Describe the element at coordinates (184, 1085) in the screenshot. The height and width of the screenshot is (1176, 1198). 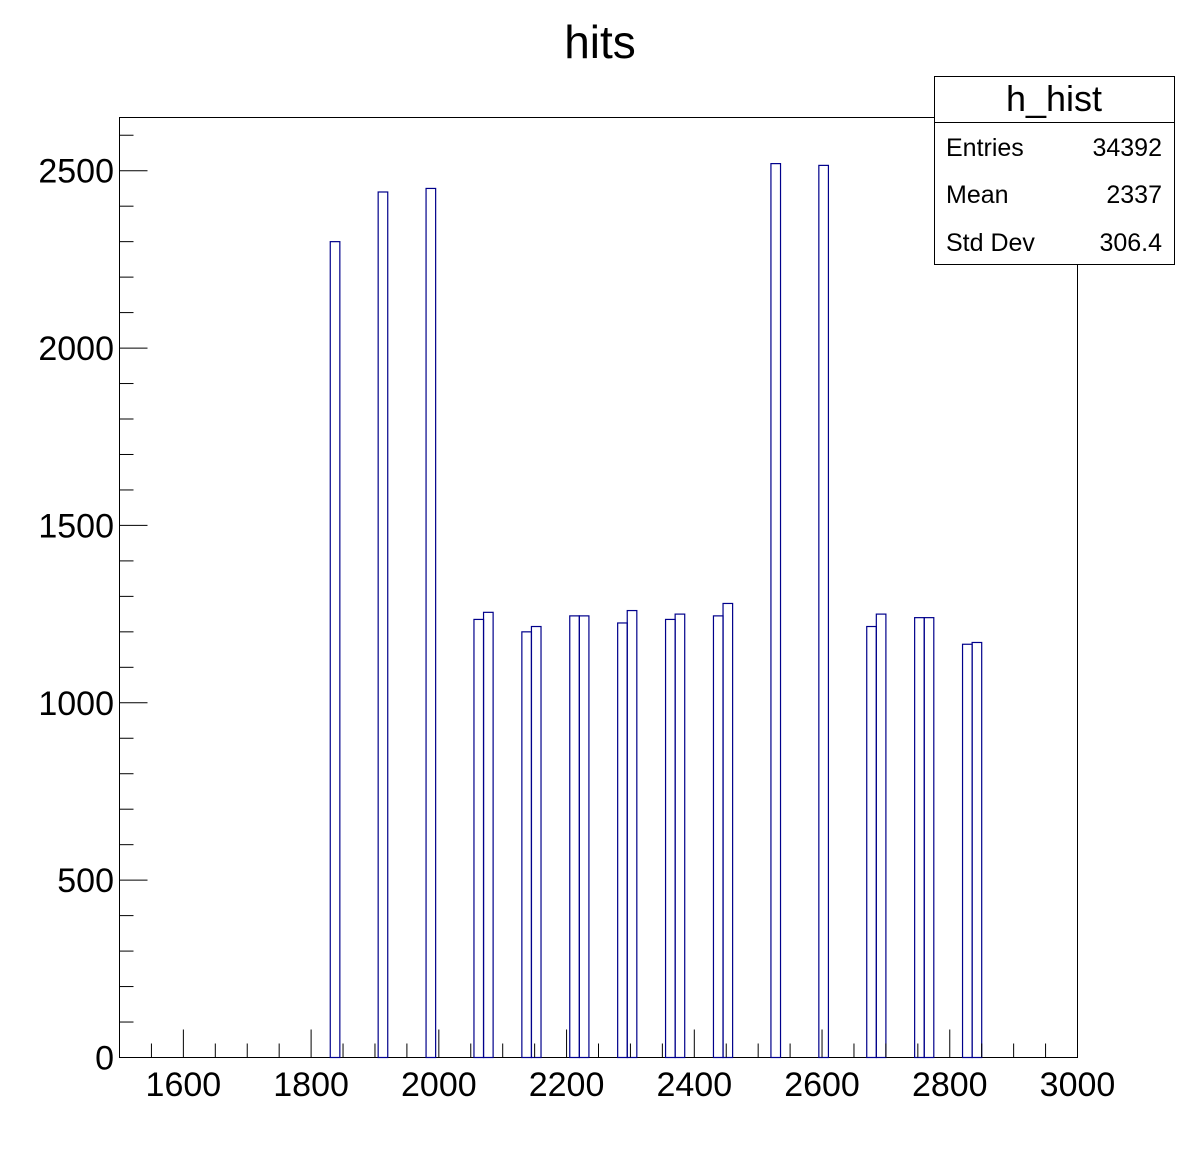
I see `x-tick-label-1600: 1600` at that location.